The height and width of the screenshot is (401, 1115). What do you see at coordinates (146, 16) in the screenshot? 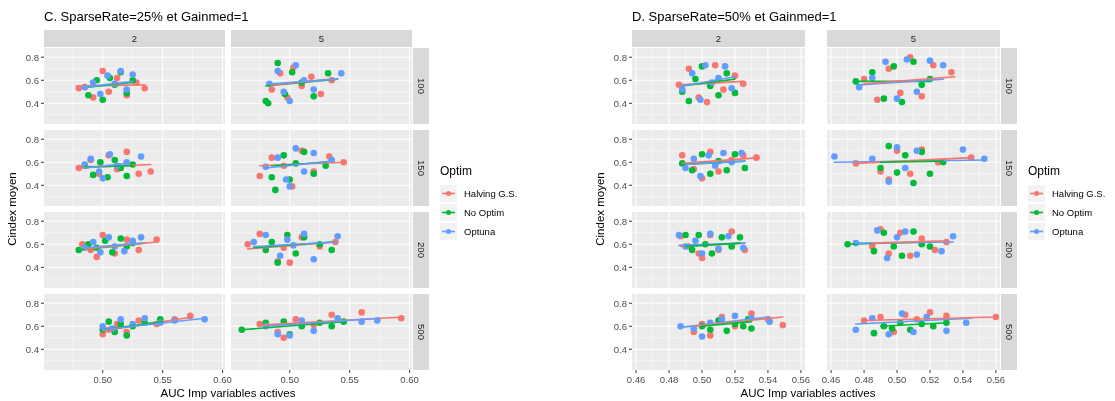
I see `chart-title: C. SparseRate=25% et Gainmed=1` at bounding box center [146, 16].